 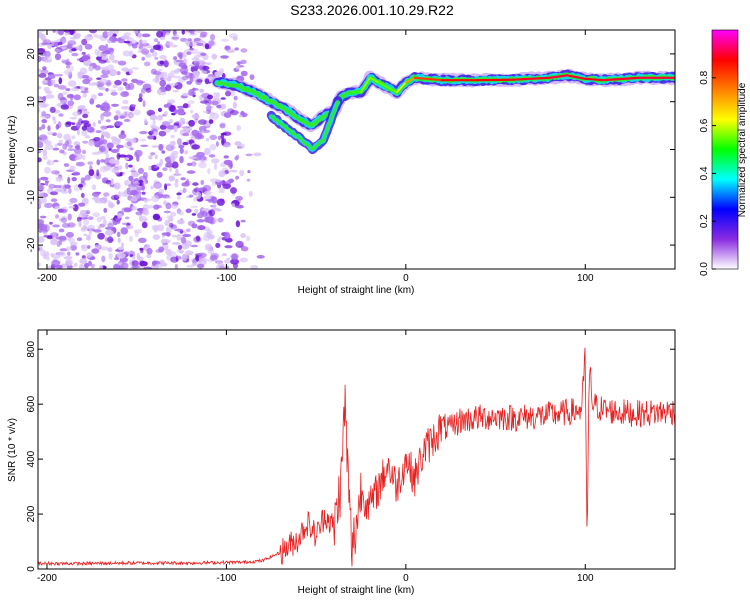 What do you see at coordinates (372, 10) in the screenshot?
I see `figure-title: S233.2026.001.10.29.R22` at bounding box center [372, 10].